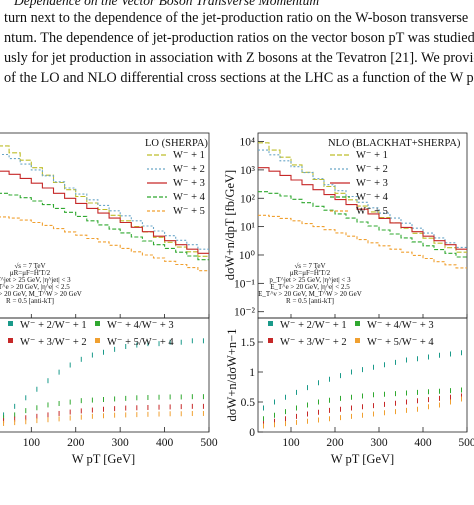  What do you see at coordinates (41, 294) in the screenshot?
I see `L-cut-5: E_T^ν > 20 GeV, M_T^W > 20 GeV` at bounding box center [41, 294].